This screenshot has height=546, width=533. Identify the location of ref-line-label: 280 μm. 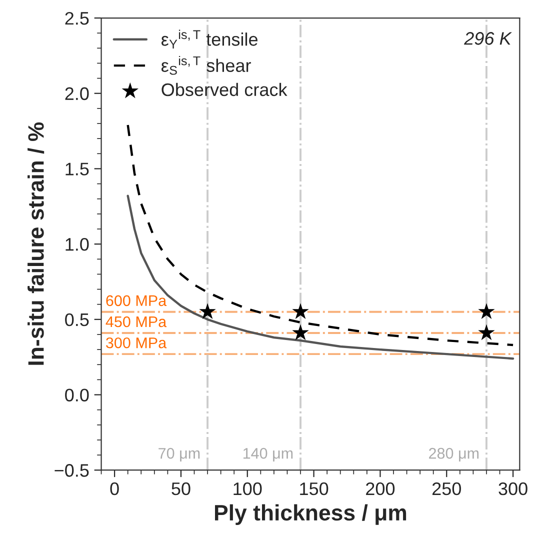
(454, 455).